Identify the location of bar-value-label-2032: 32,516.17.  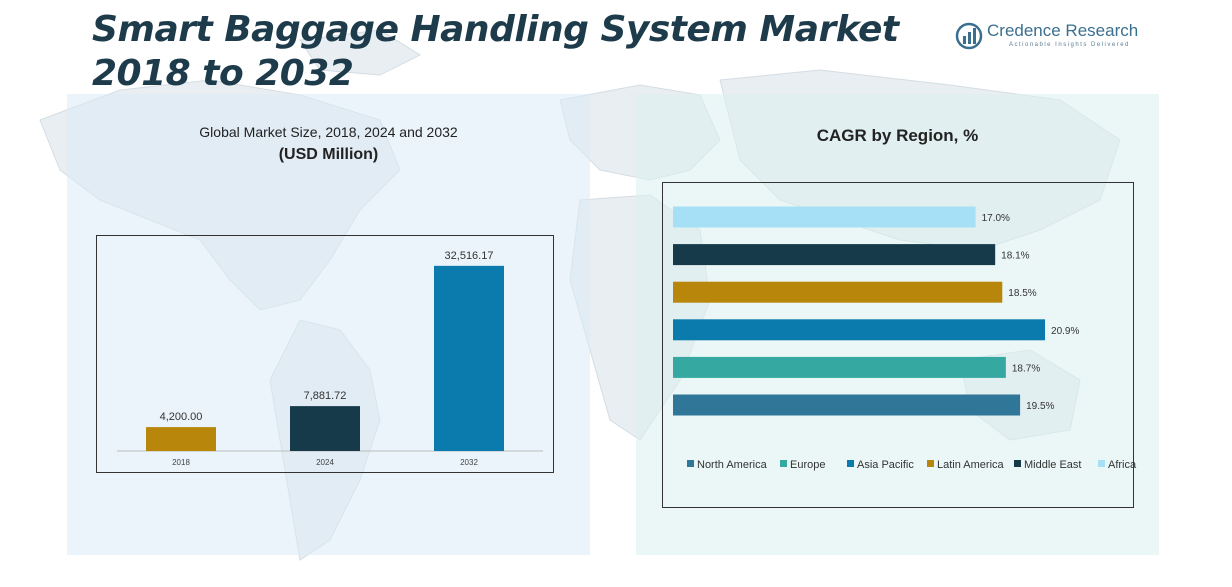
(469, 256).